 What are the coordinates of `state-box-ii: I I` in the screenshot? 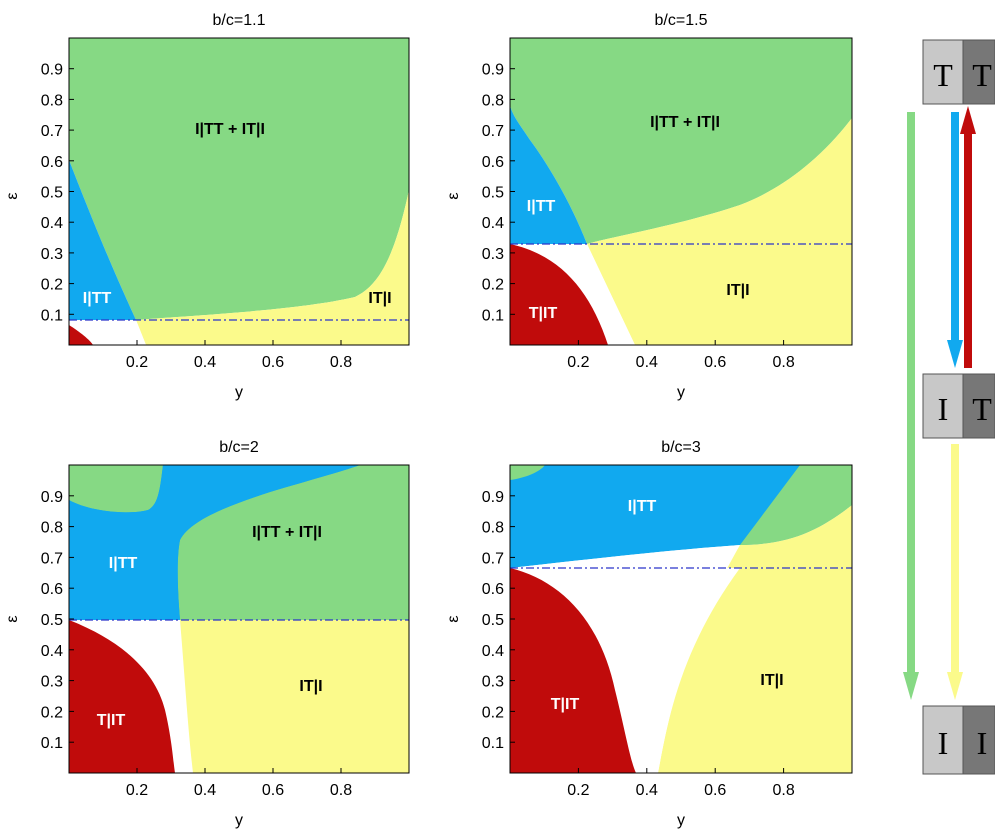 It's located at (958, 740).